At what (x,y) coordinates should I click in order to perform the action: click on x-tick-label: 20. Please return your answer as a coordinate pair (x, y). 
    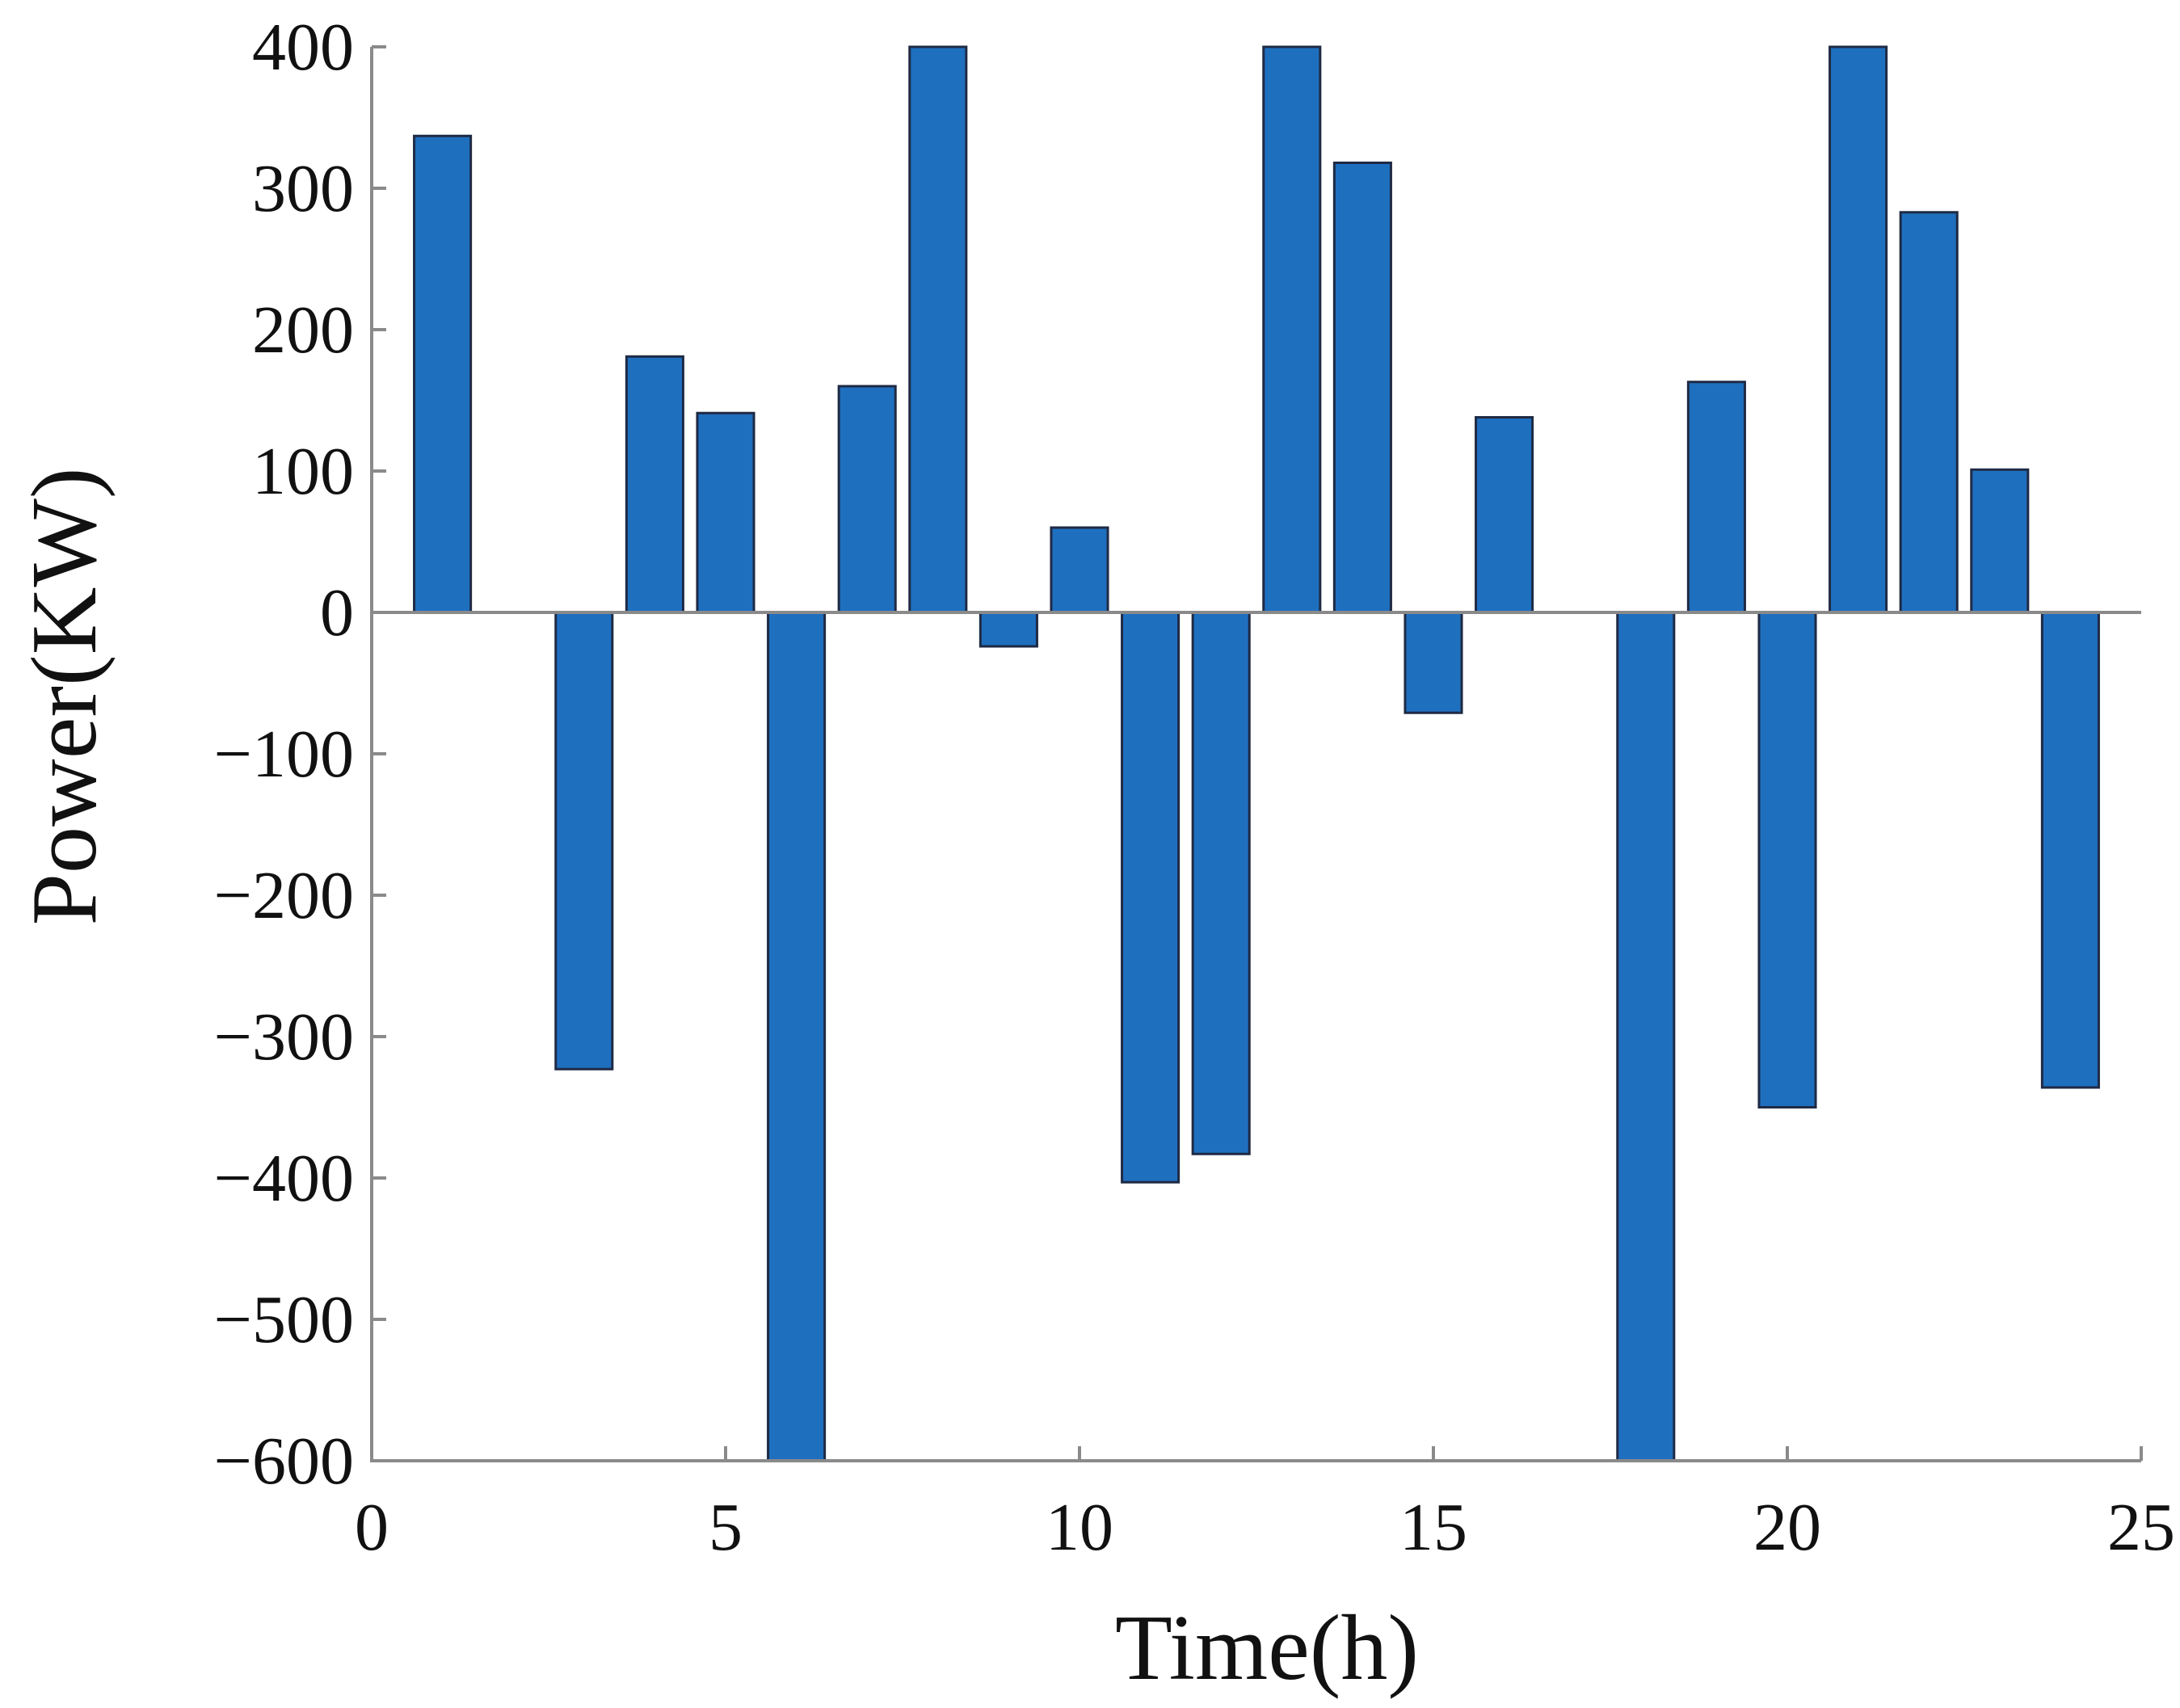
    Looking at the image, I should click on (1787, 1527).